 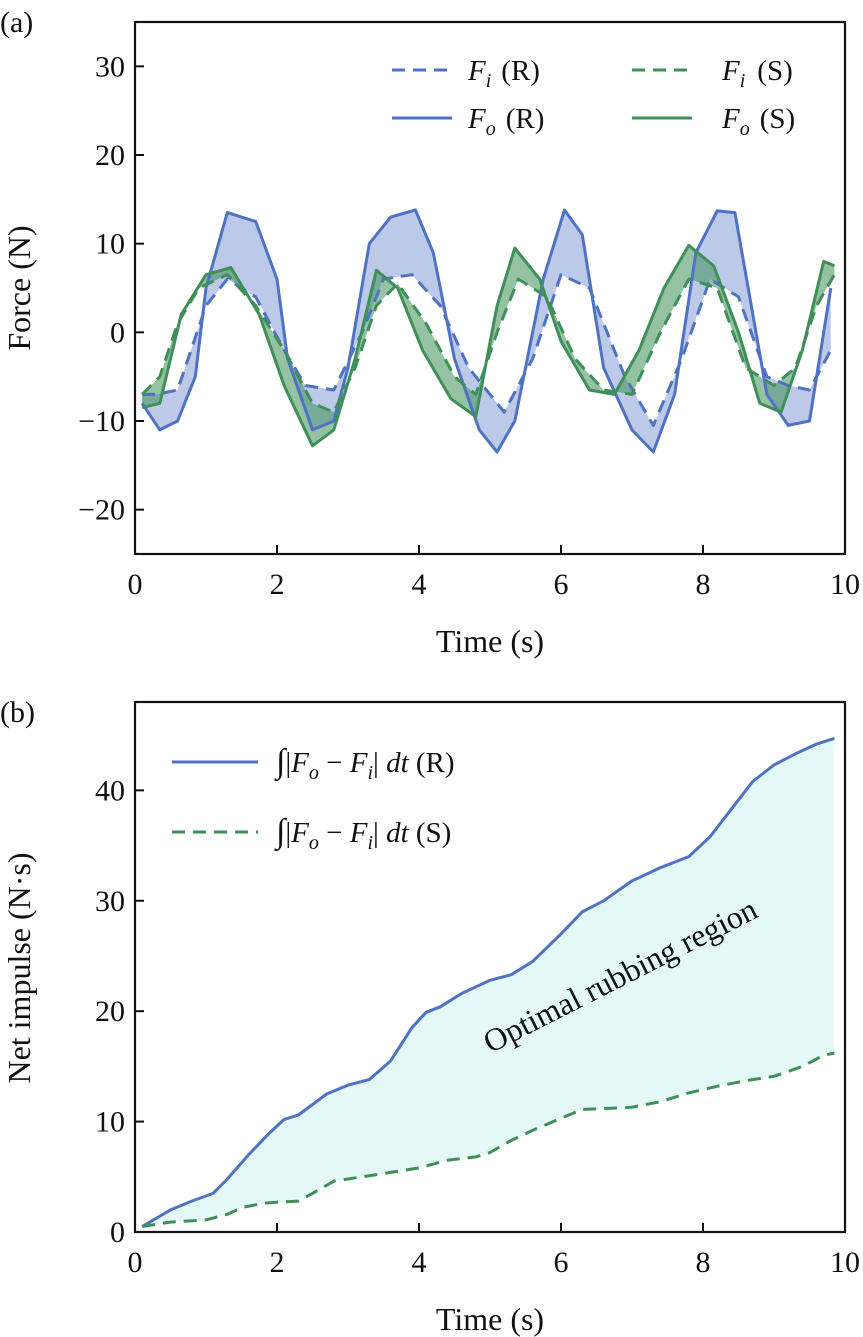 I want to click on legend-label-impulse-s: ∫|Fo − Fi| dt (S), so click(x=362, y=833).